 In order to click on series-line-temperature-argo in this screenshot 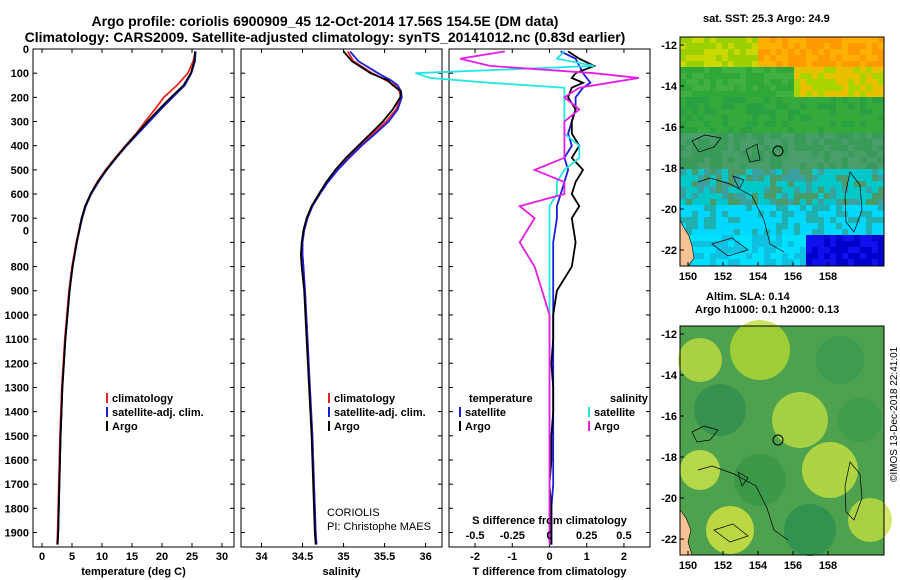, I will do `click(572, 297)`.